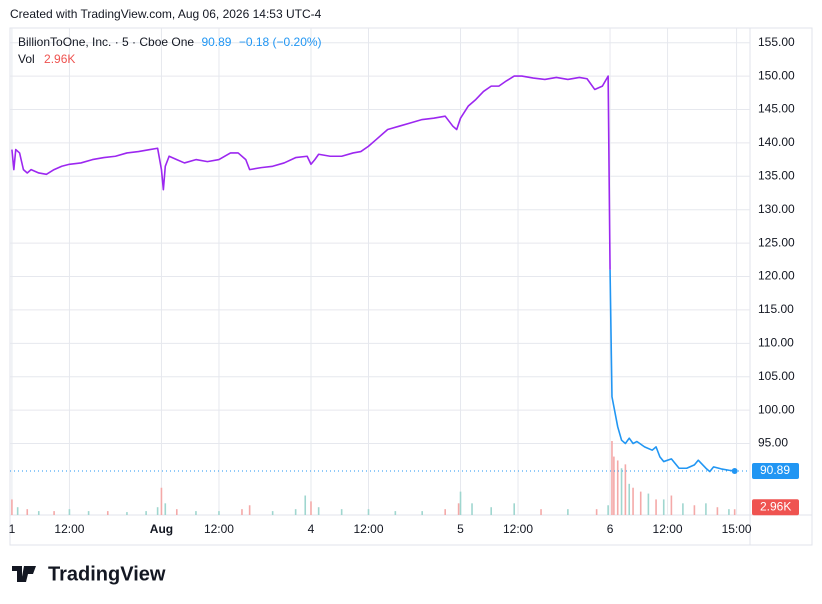 The image size is (822, 604). What do you see at coordinates (776, 42) in the screenshot?
I see `y-tick-label: 155.00` at bounding box center [776, 42].